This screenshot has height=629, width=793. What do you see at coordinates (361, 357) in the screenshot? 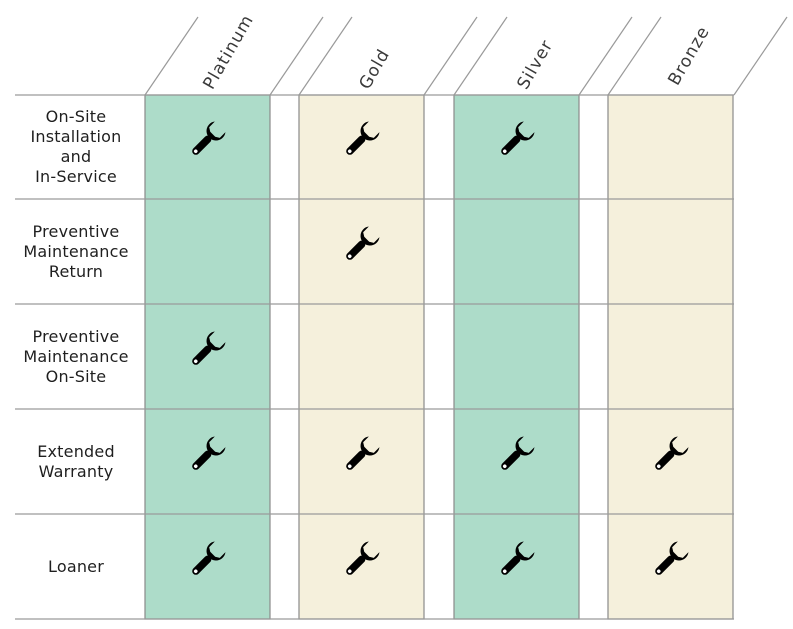
I see `tier-column-gold` at bounding box center [361, 357].